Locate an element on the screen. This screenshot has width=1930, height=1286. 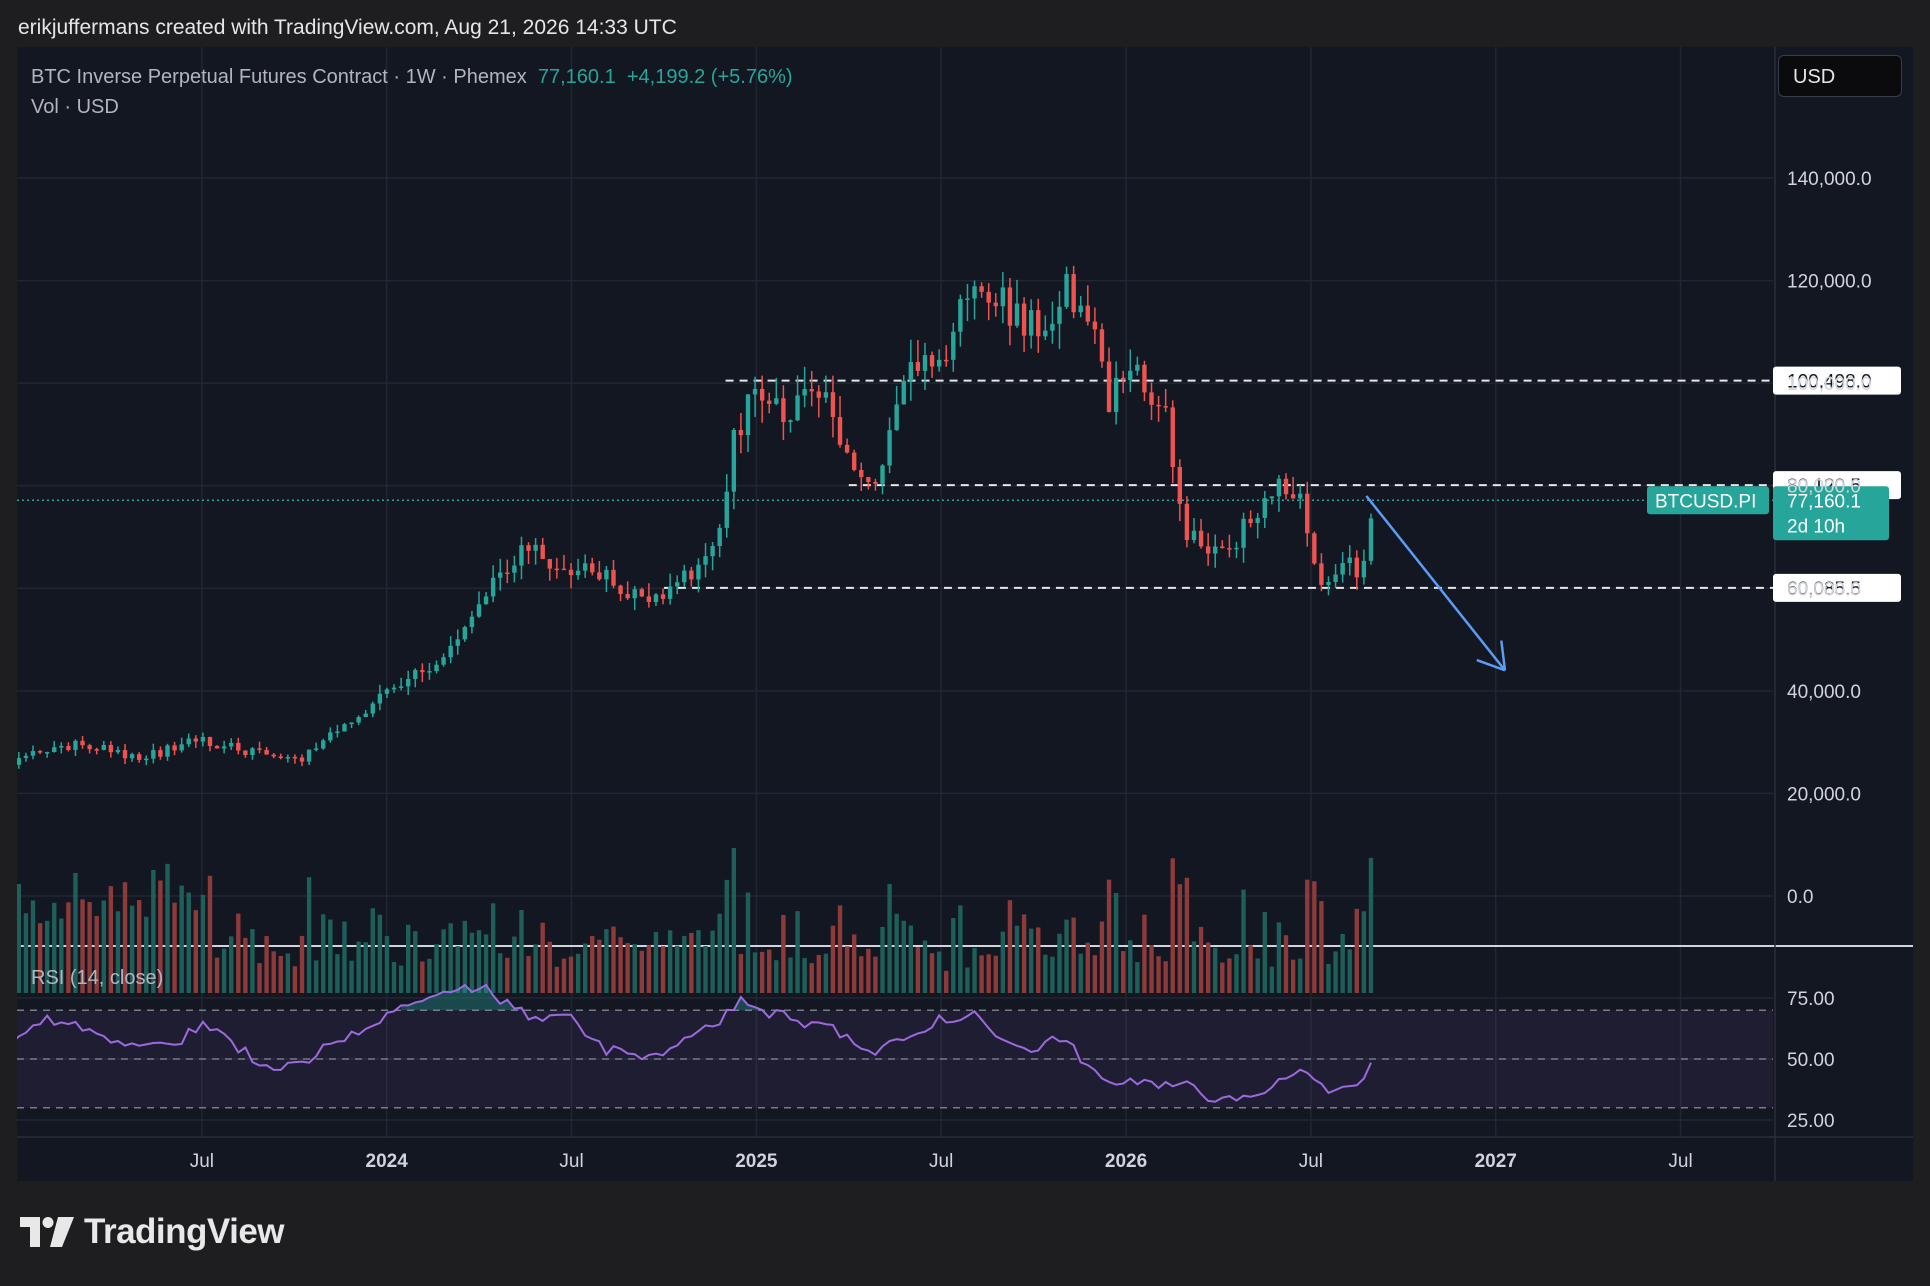
rsi-line is located at coordinates (694, 1043).